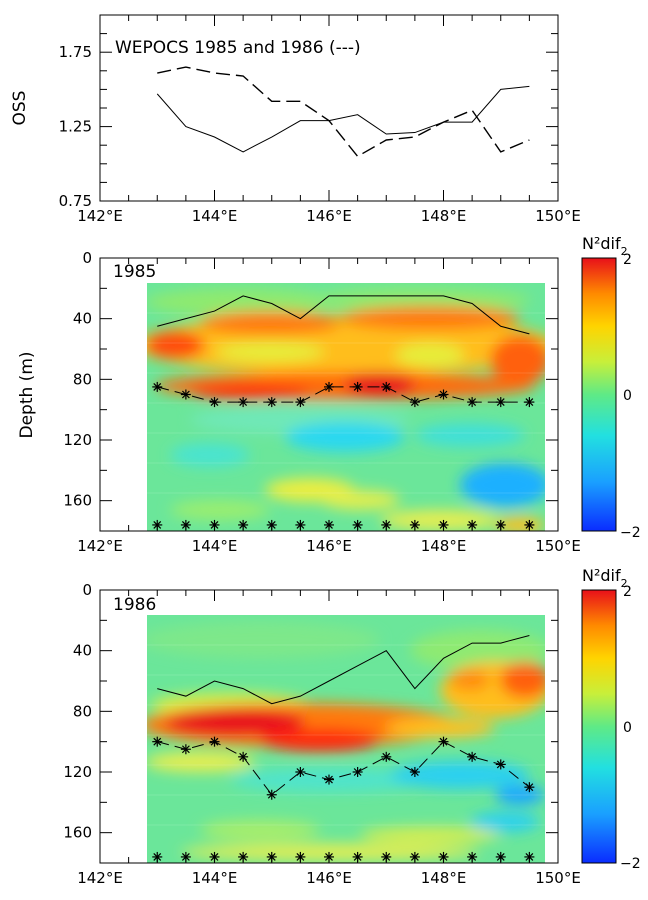 This screenshot has width=648, height=900. What do you see at coordinates (558, 878) in the screenshot?
I see `section-1986-x-tick-label: 150°E` at bounding box center [558, 878].